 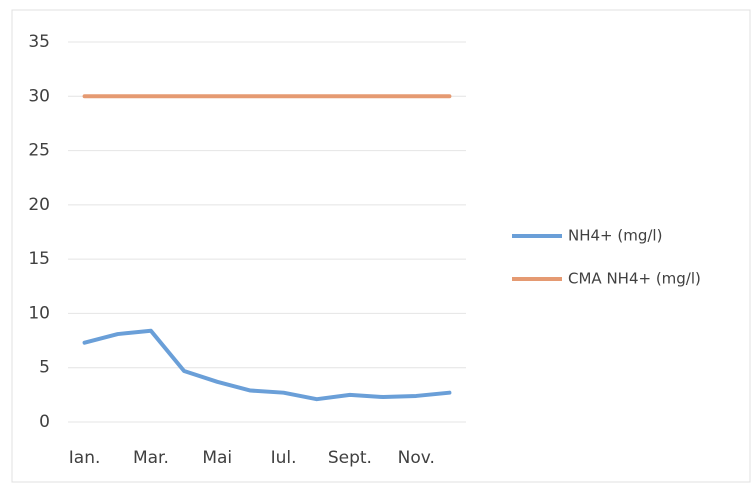 I want to click on x-tick-label: Mai, so click(x=217, y=458).